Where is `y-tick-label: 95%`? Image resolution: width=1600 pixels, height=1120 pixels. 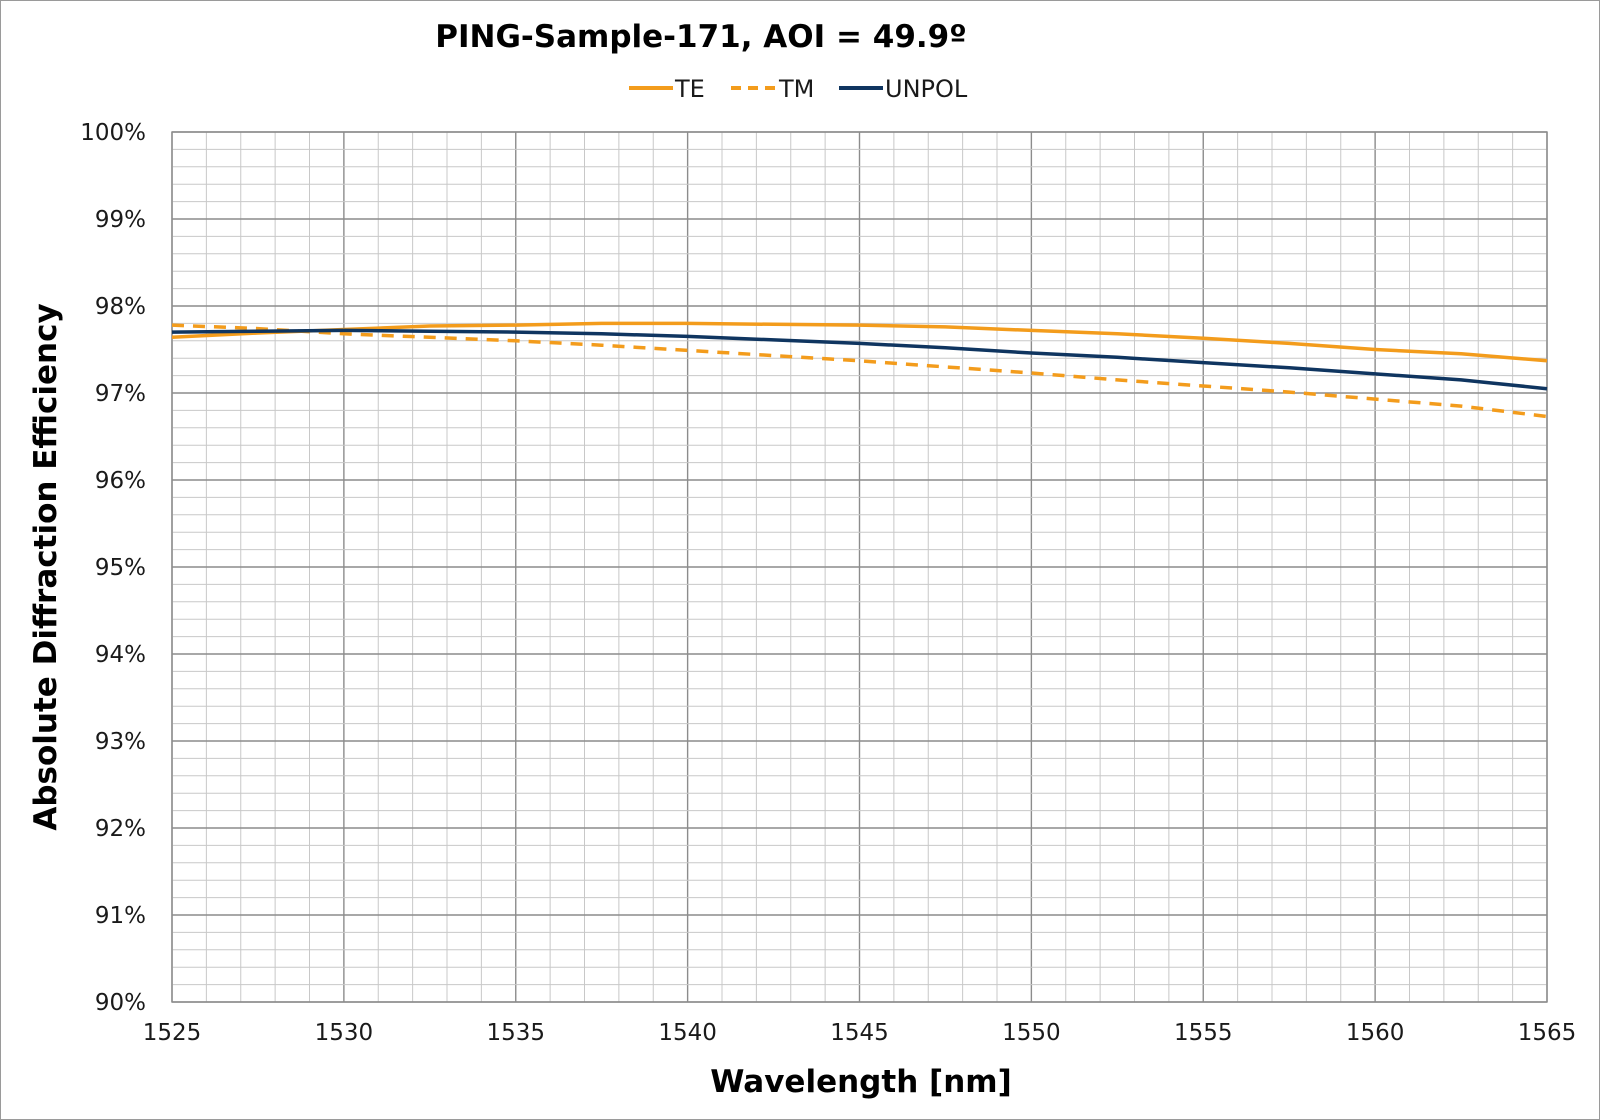
y-tick-label: 95% is located at coordinates (120, 568).